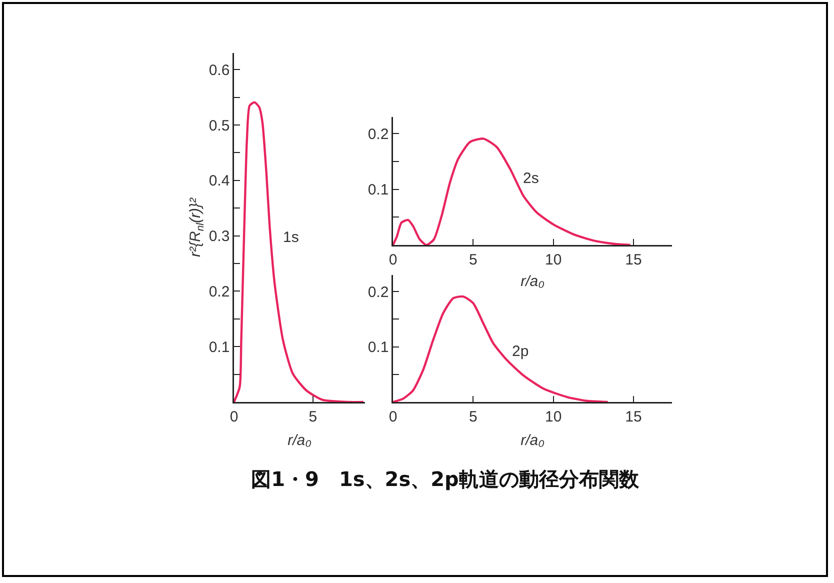 The height and width of the screenshot is (583, 834). What do you see at coordinates (219, 70) in the screenshot?
I see `y-tick-label: 0.6` at bounding box center [219, 70].